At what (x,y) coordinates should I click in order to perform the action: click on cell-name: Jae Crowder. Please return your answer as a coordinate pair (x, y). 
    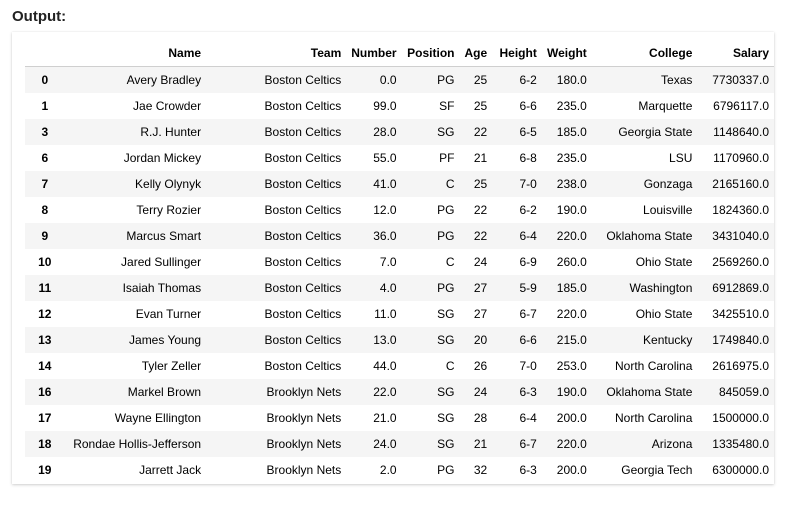
    Looking at the image, I should click on (167, 106).